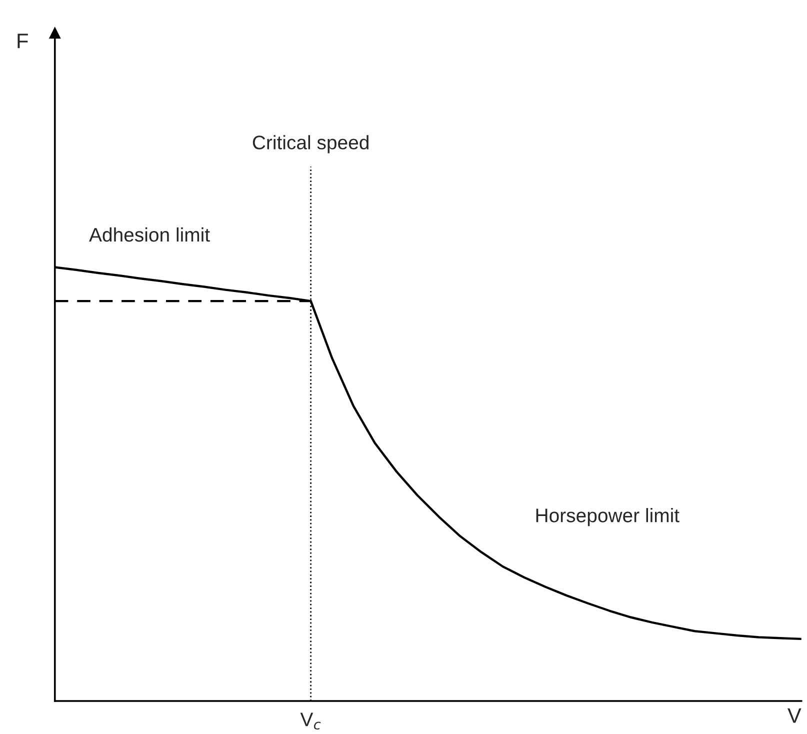 This screenshot has height=734, width=807. I want to click on x-axis-title: V, so click(795, 715).